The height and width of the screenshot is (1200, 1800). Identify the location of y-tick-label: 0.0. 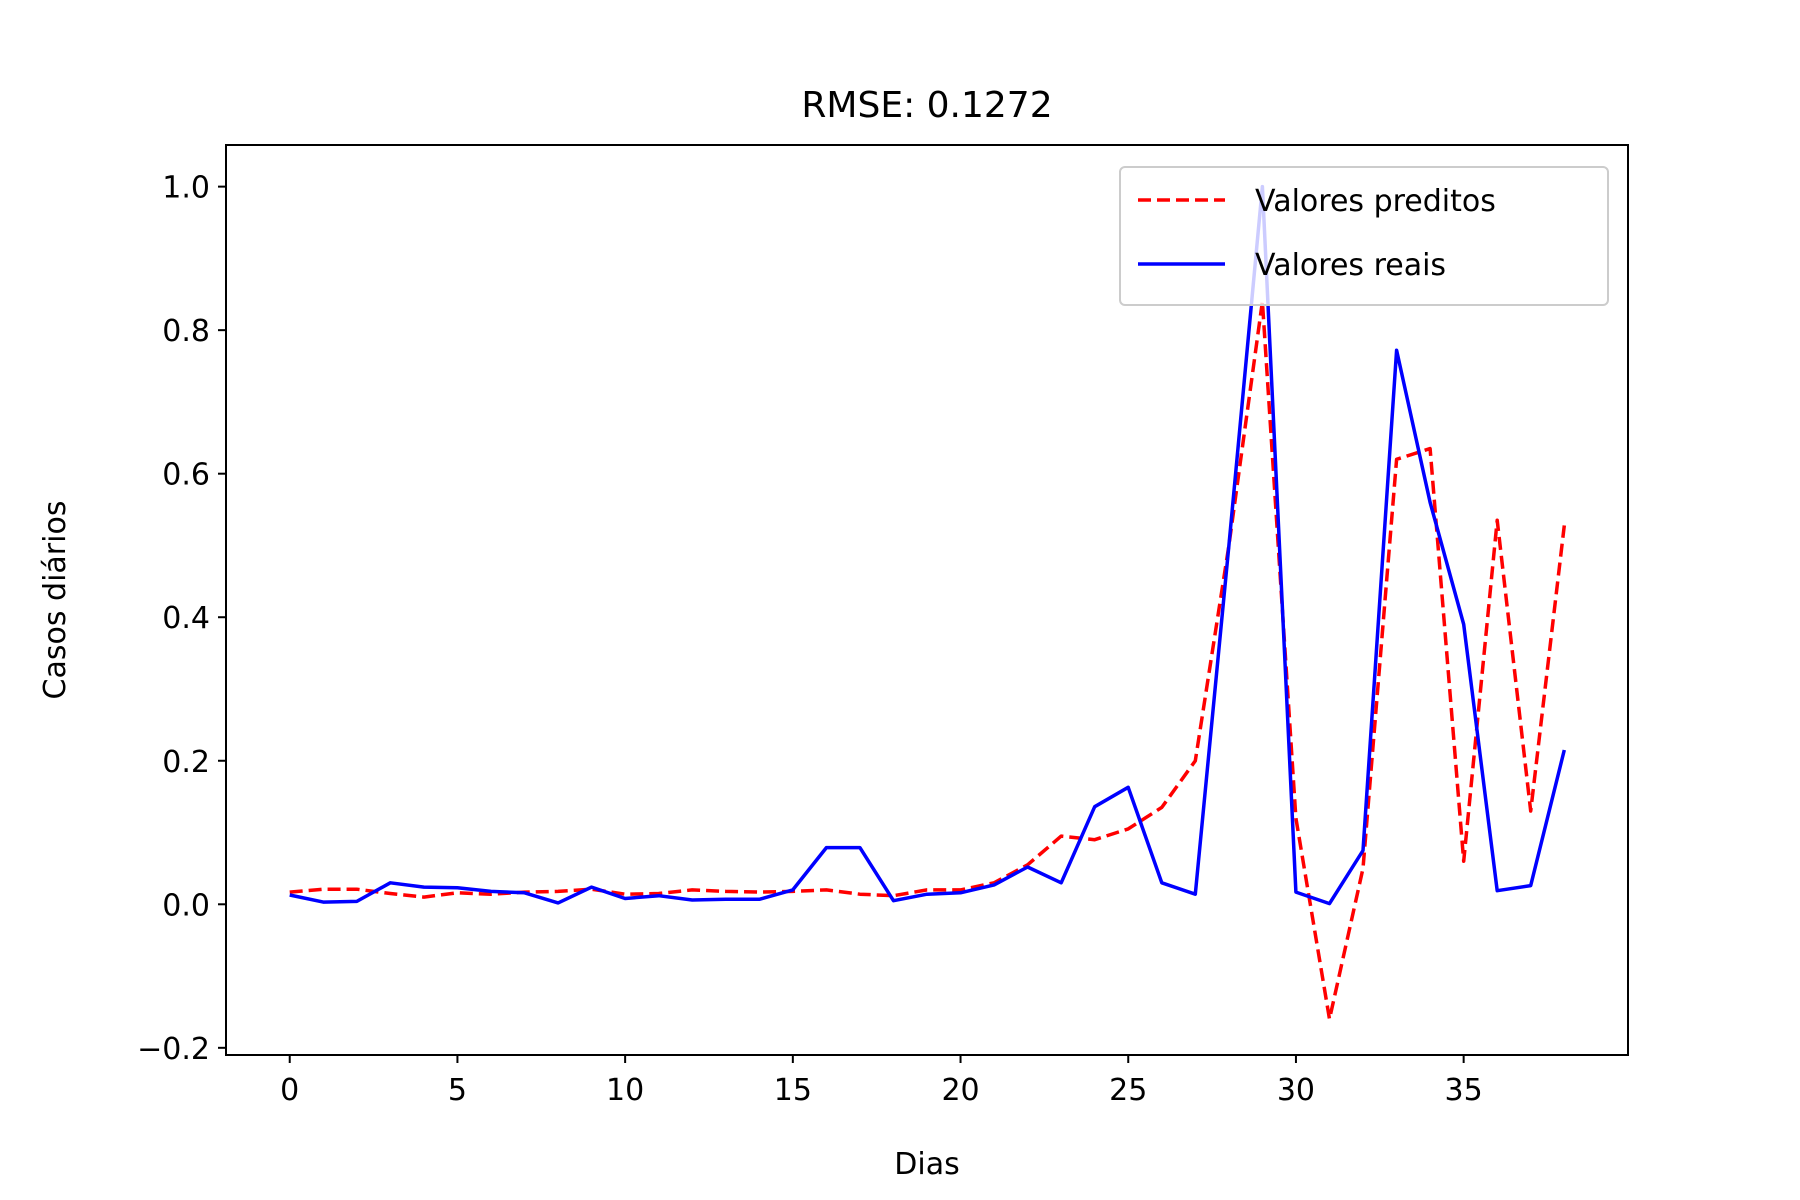
(186, 905).